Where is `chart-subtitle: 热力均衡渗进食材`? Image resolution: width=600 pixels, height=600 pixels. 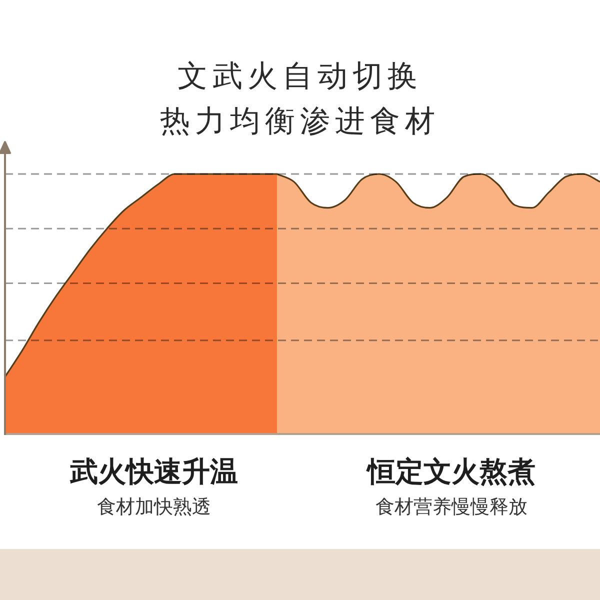
chart-subtitle: 热力均衡渗进食材 is located at coordinates (300, 121).